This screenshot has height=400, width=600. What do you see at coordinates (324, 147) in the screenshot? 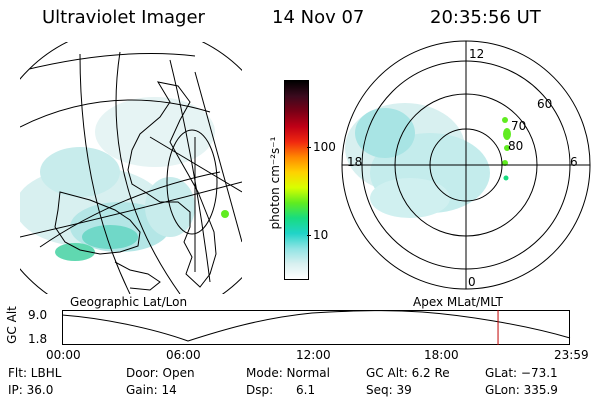
I see `colorbar-tick-100: 100` at bounding box center [324, 147].